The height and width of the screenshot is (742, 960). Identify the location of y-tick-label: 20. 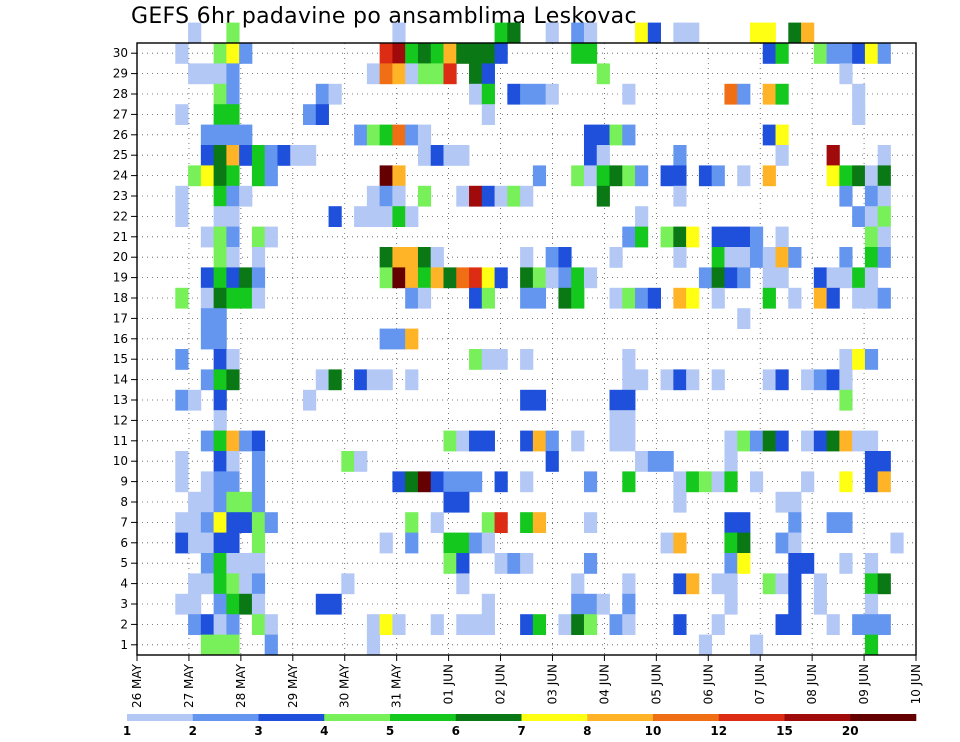
(120, 257).